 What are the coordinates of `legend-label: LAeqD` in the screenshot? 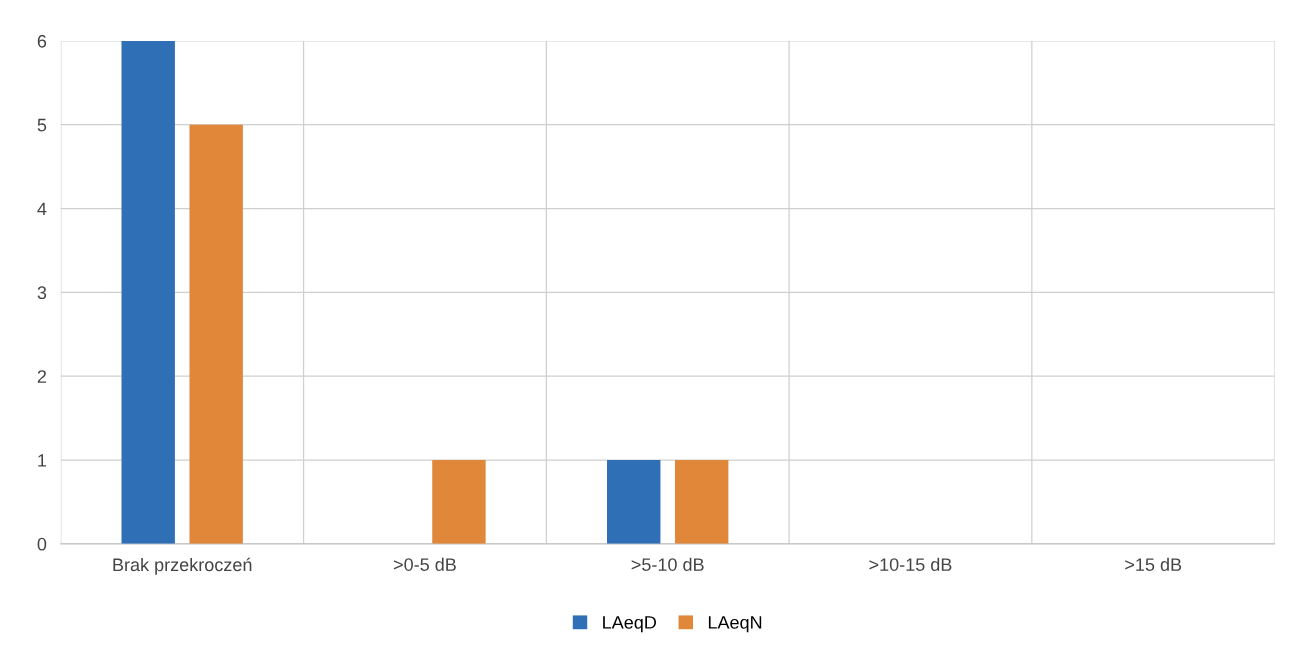 It's located at (630, 624).